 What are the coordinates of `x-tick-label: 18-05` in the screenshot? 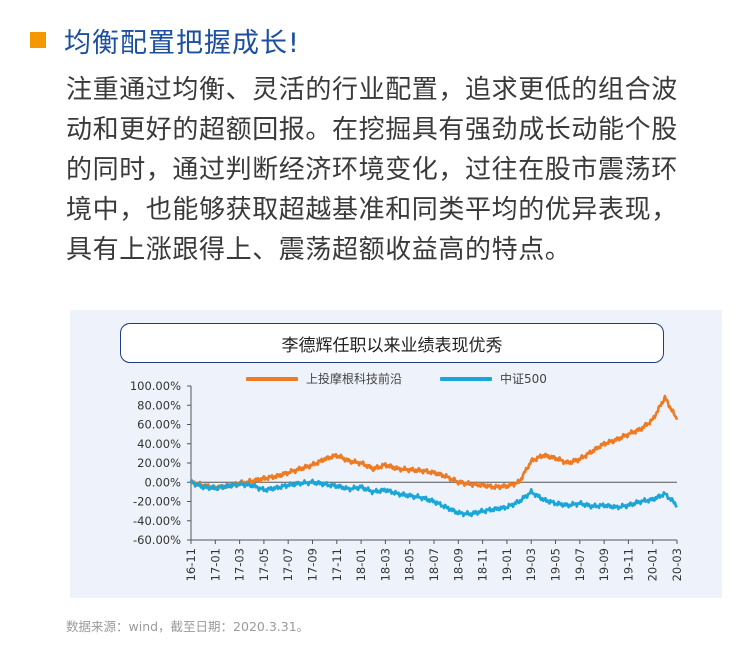 It's located at (410, 564).